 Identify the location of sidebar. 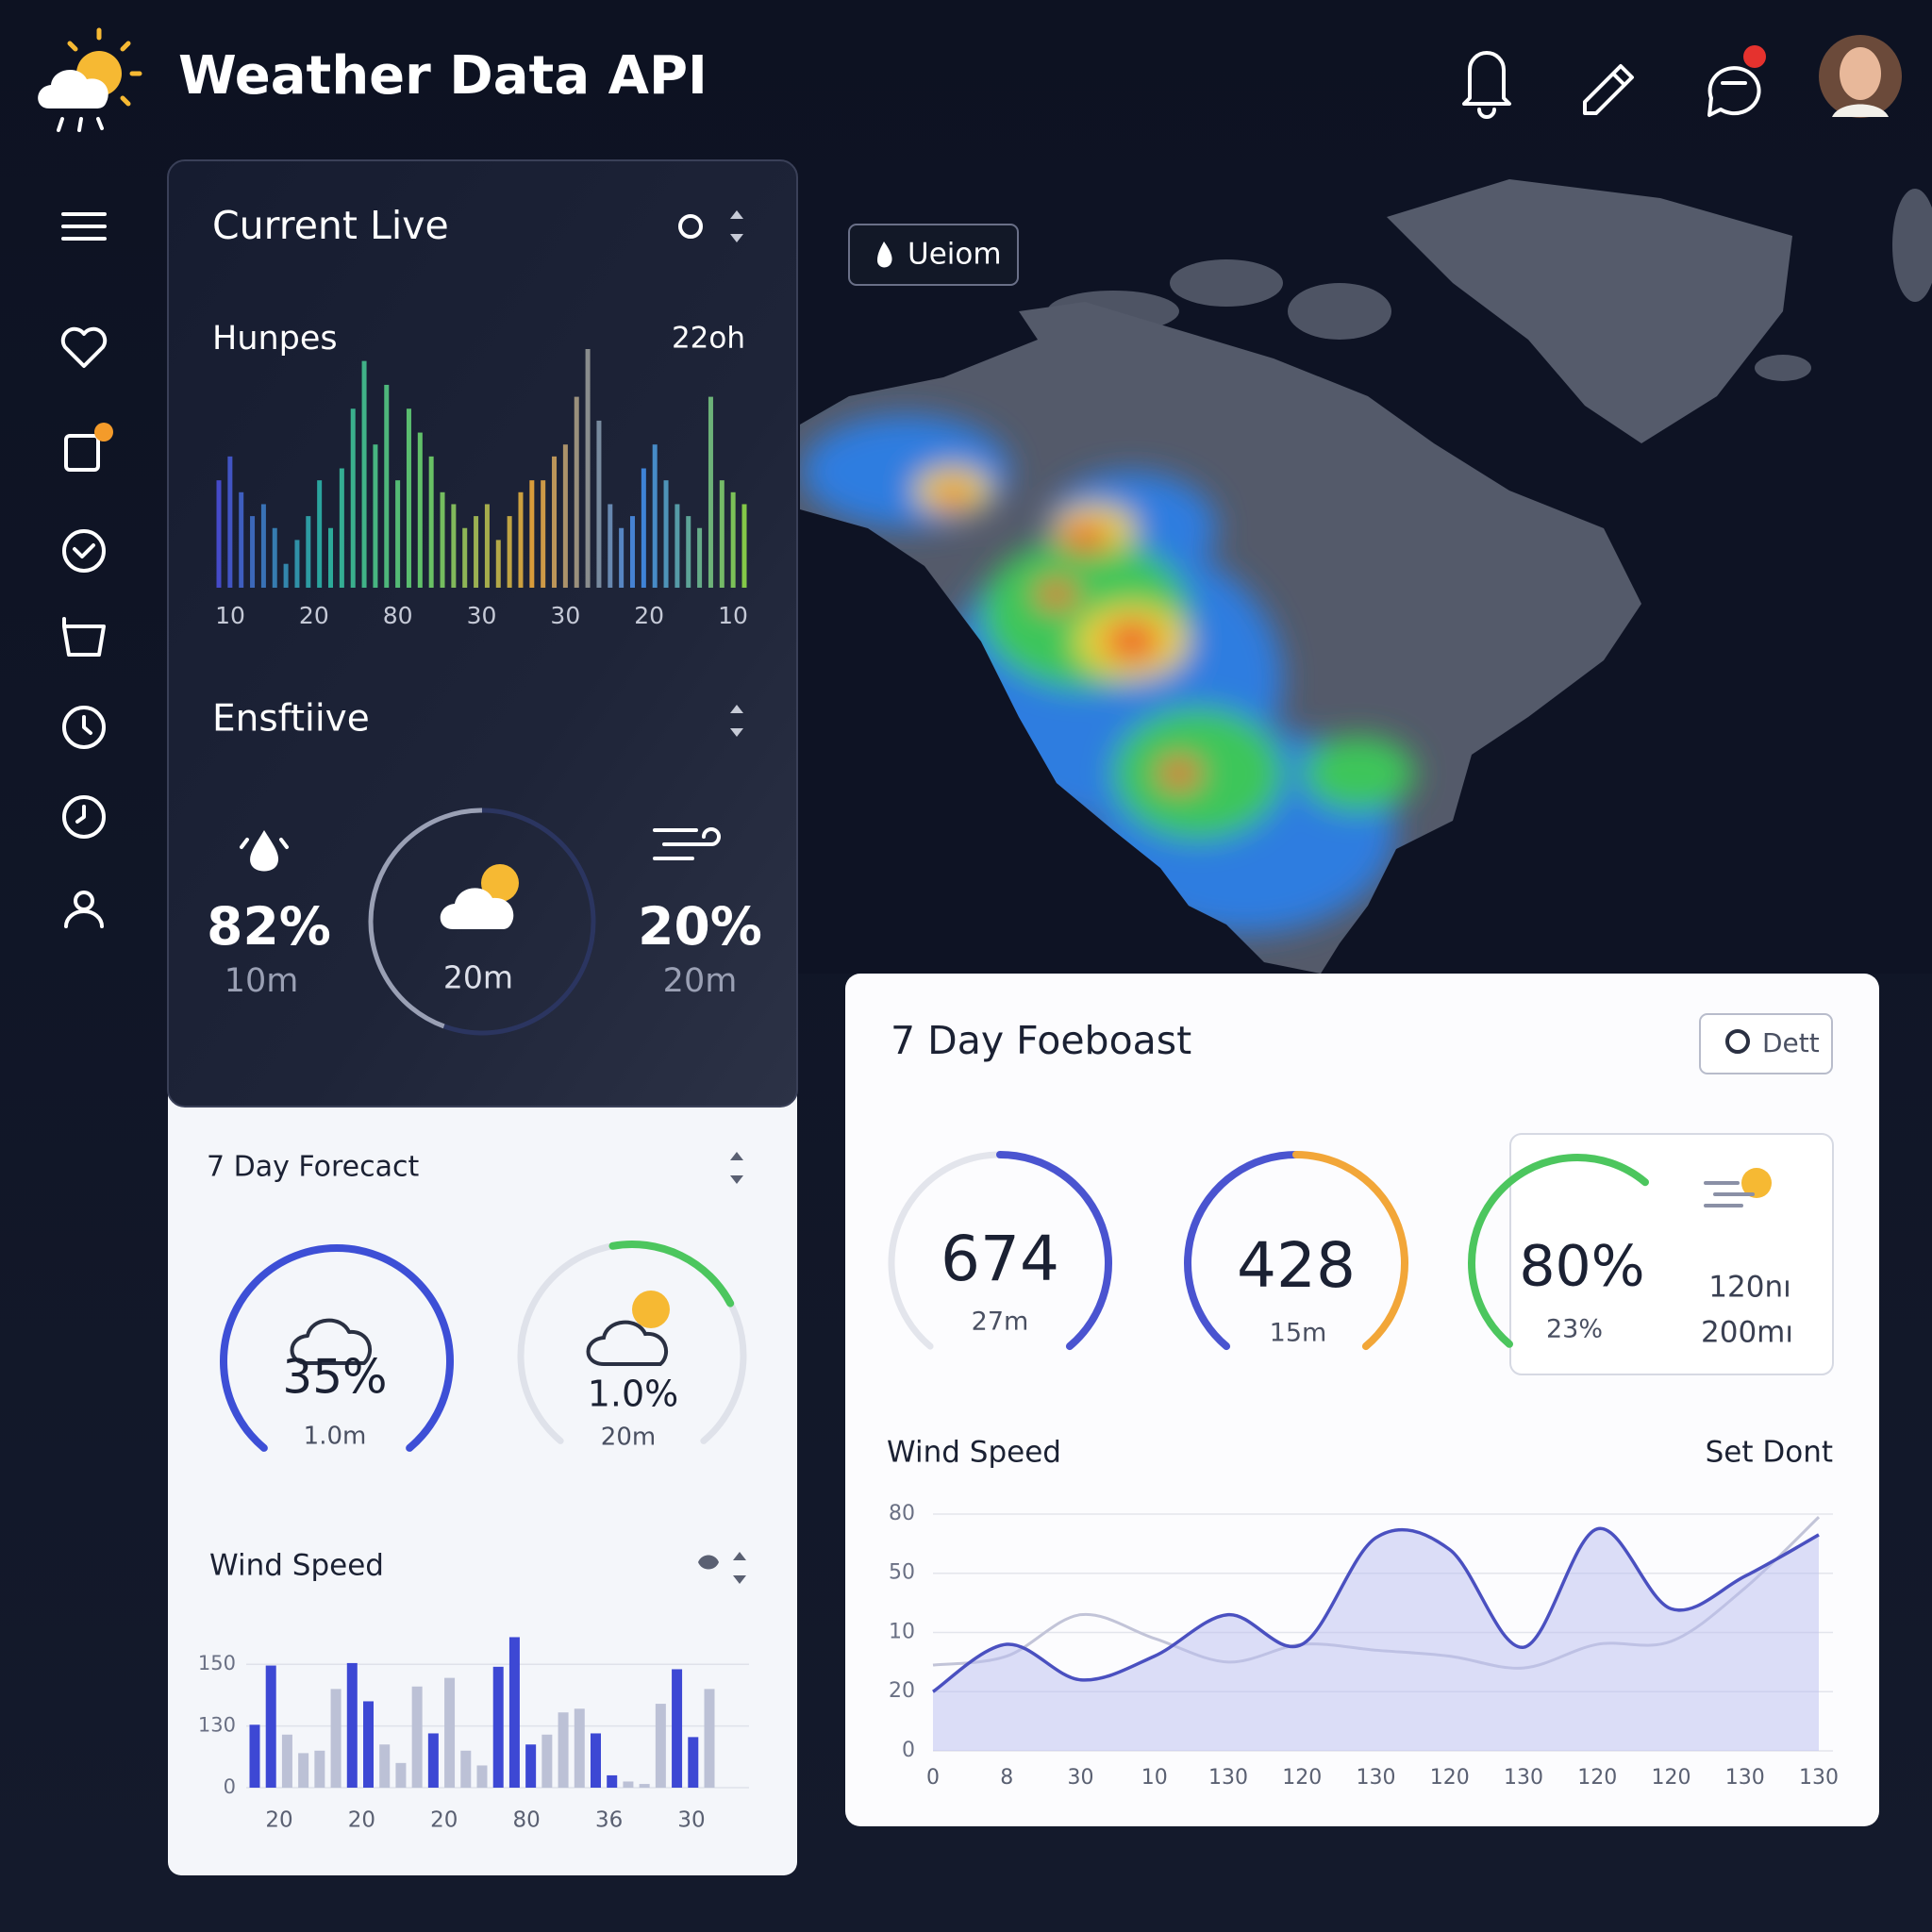
(86, 570).